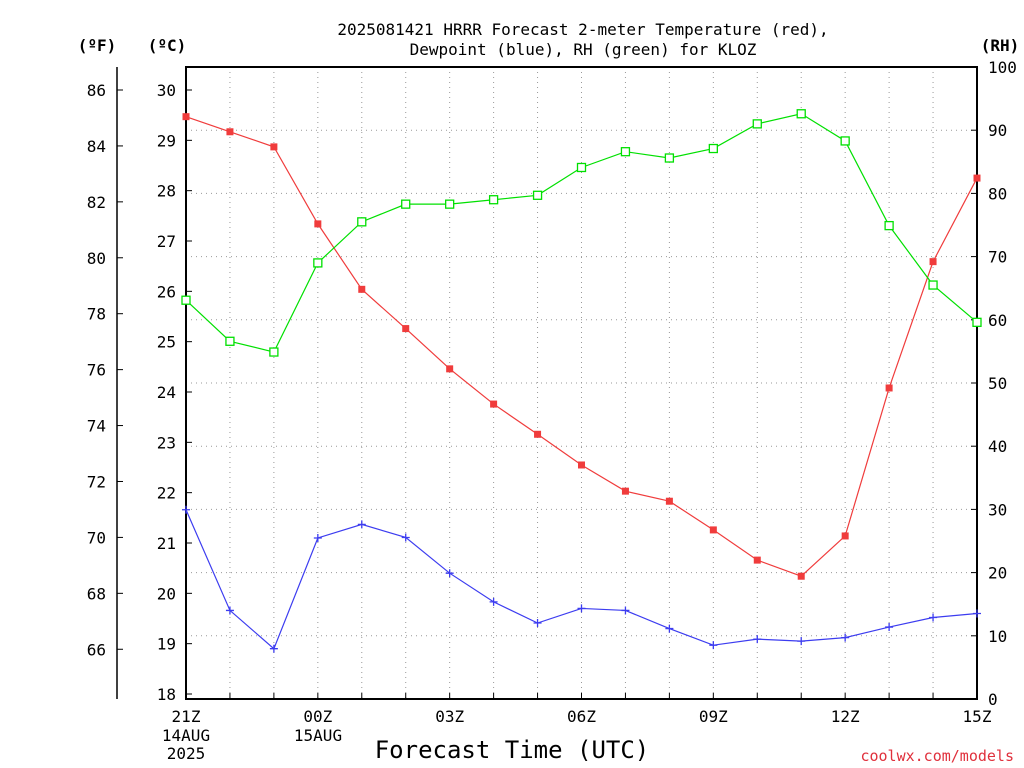 The image size is (1024, 768). What do you see at coordinates (581, 716) in the screenshot?
I see `x-tick-label: 06Z` at bounding box center [581, 716].